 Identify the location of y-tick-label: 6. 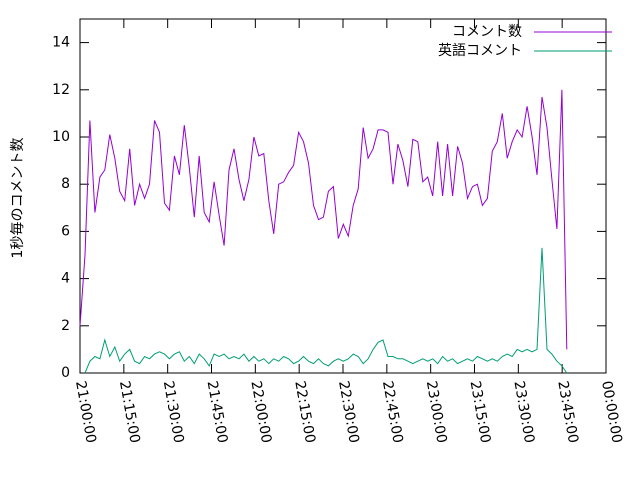
(65, 231).